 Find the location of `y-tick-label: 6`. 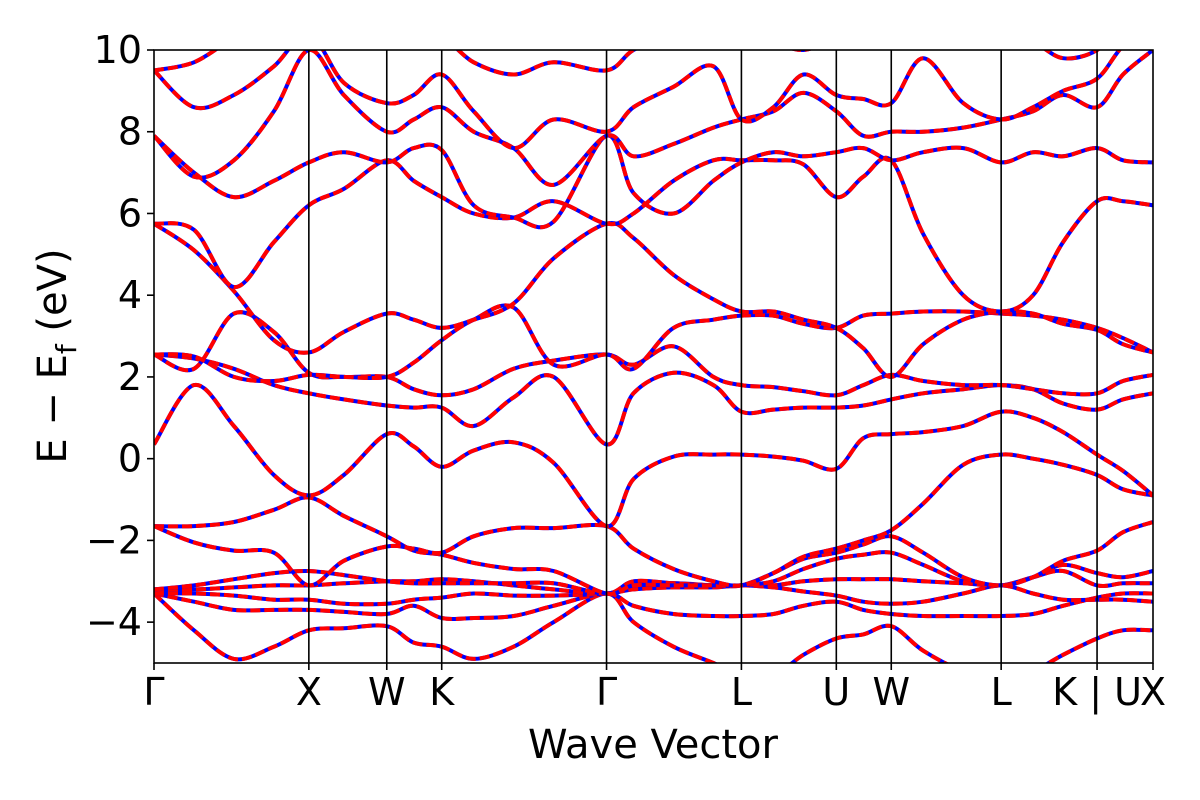

y-tick-label: 6 is located at coordinates (130, 213).